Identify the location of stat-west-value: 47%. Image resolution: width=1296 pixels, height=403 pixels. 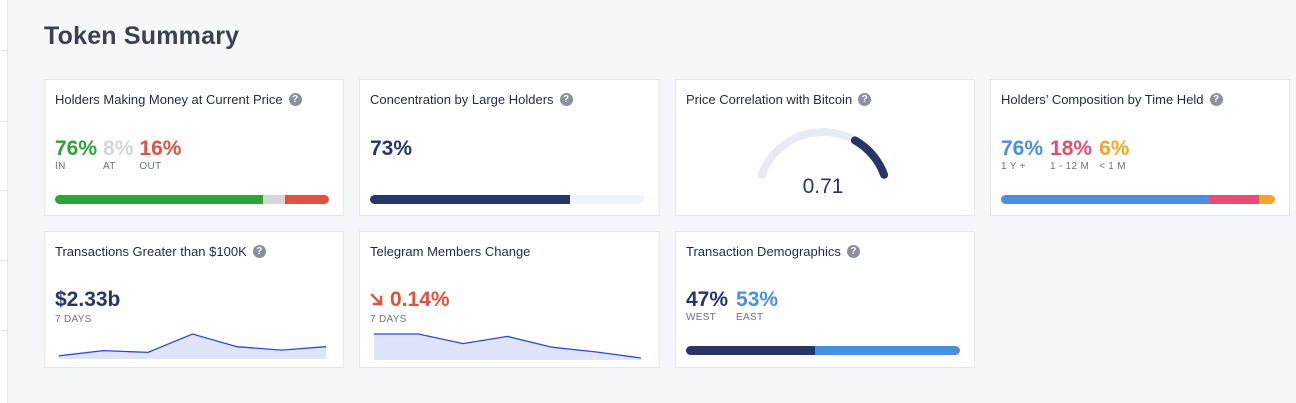
(707, 299).